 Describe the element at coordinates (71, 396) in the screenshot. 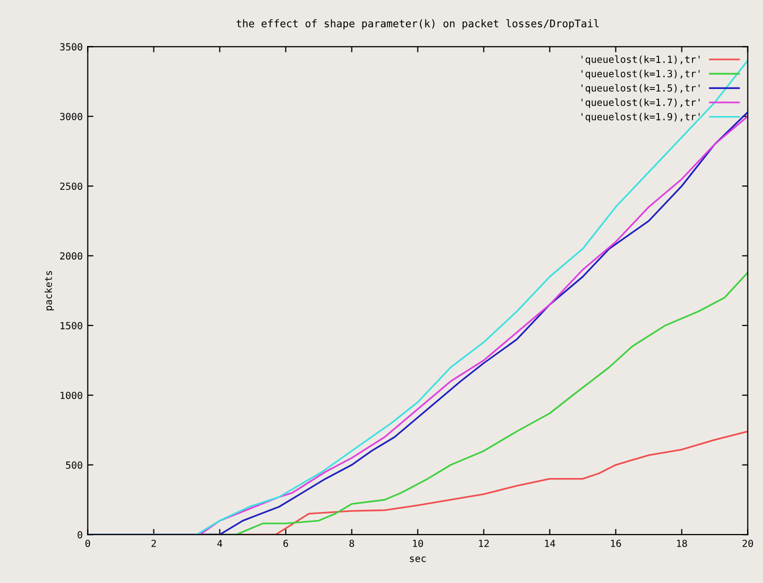

I see `y-tick-label: 1000` at that location.